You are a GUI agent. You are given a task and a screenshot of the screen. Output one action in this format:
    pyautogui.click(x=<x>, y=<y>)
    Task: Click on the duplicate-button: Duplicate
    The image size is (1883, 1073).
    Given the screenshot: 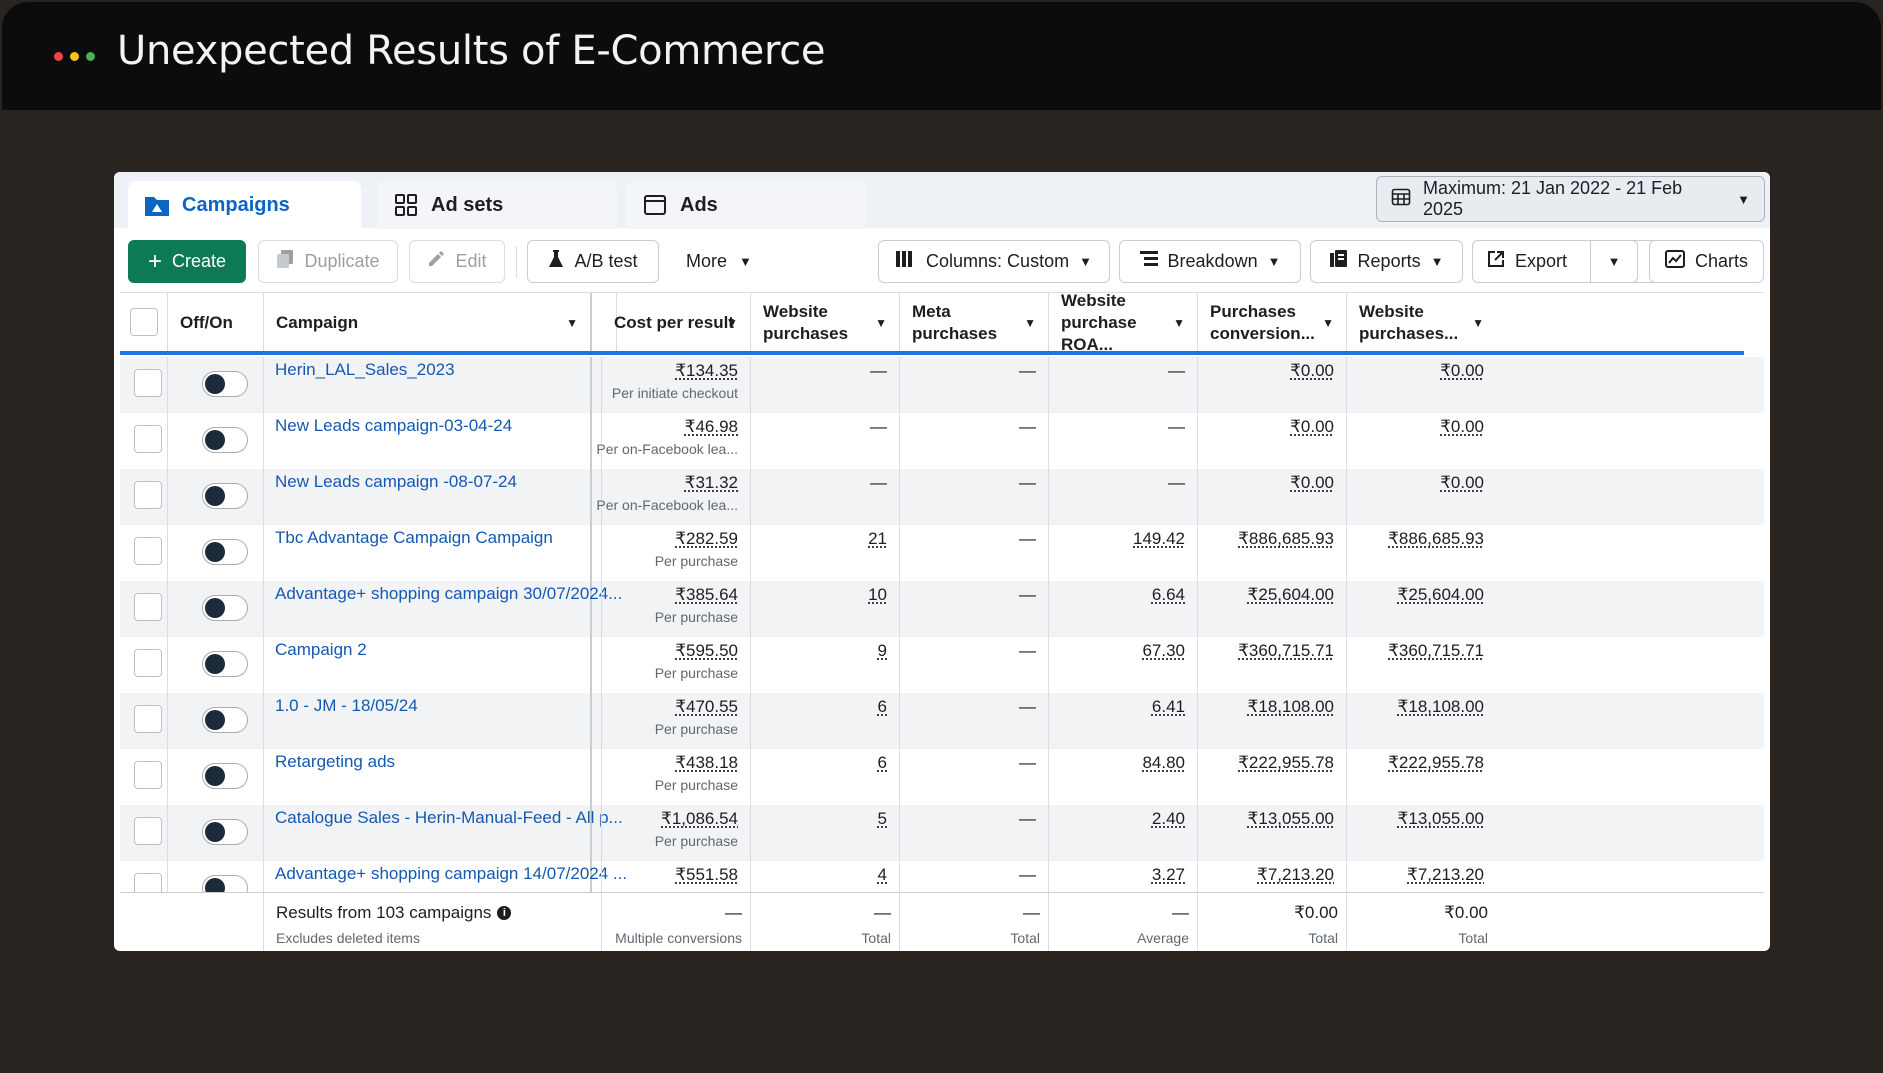 What is the action you would take?
    pyautogui.click(x=328, y=261)
    